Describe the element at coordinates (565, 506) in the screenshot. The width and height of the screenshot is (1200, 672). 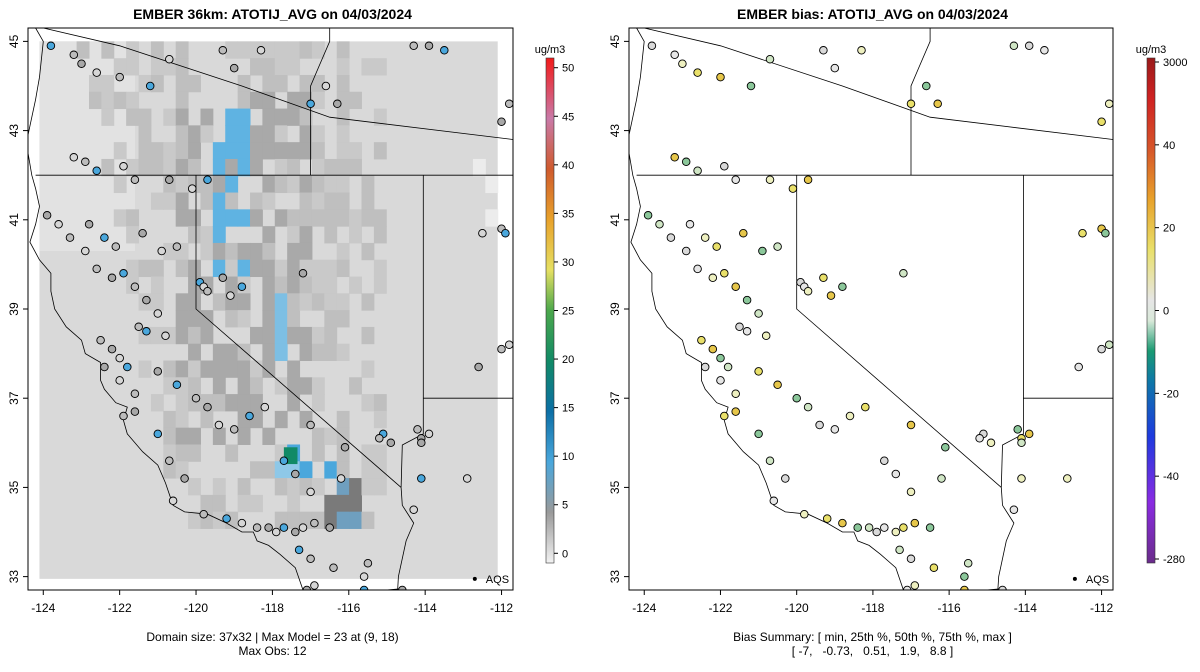
I see `colorbar-tick-label: 5` at that location.